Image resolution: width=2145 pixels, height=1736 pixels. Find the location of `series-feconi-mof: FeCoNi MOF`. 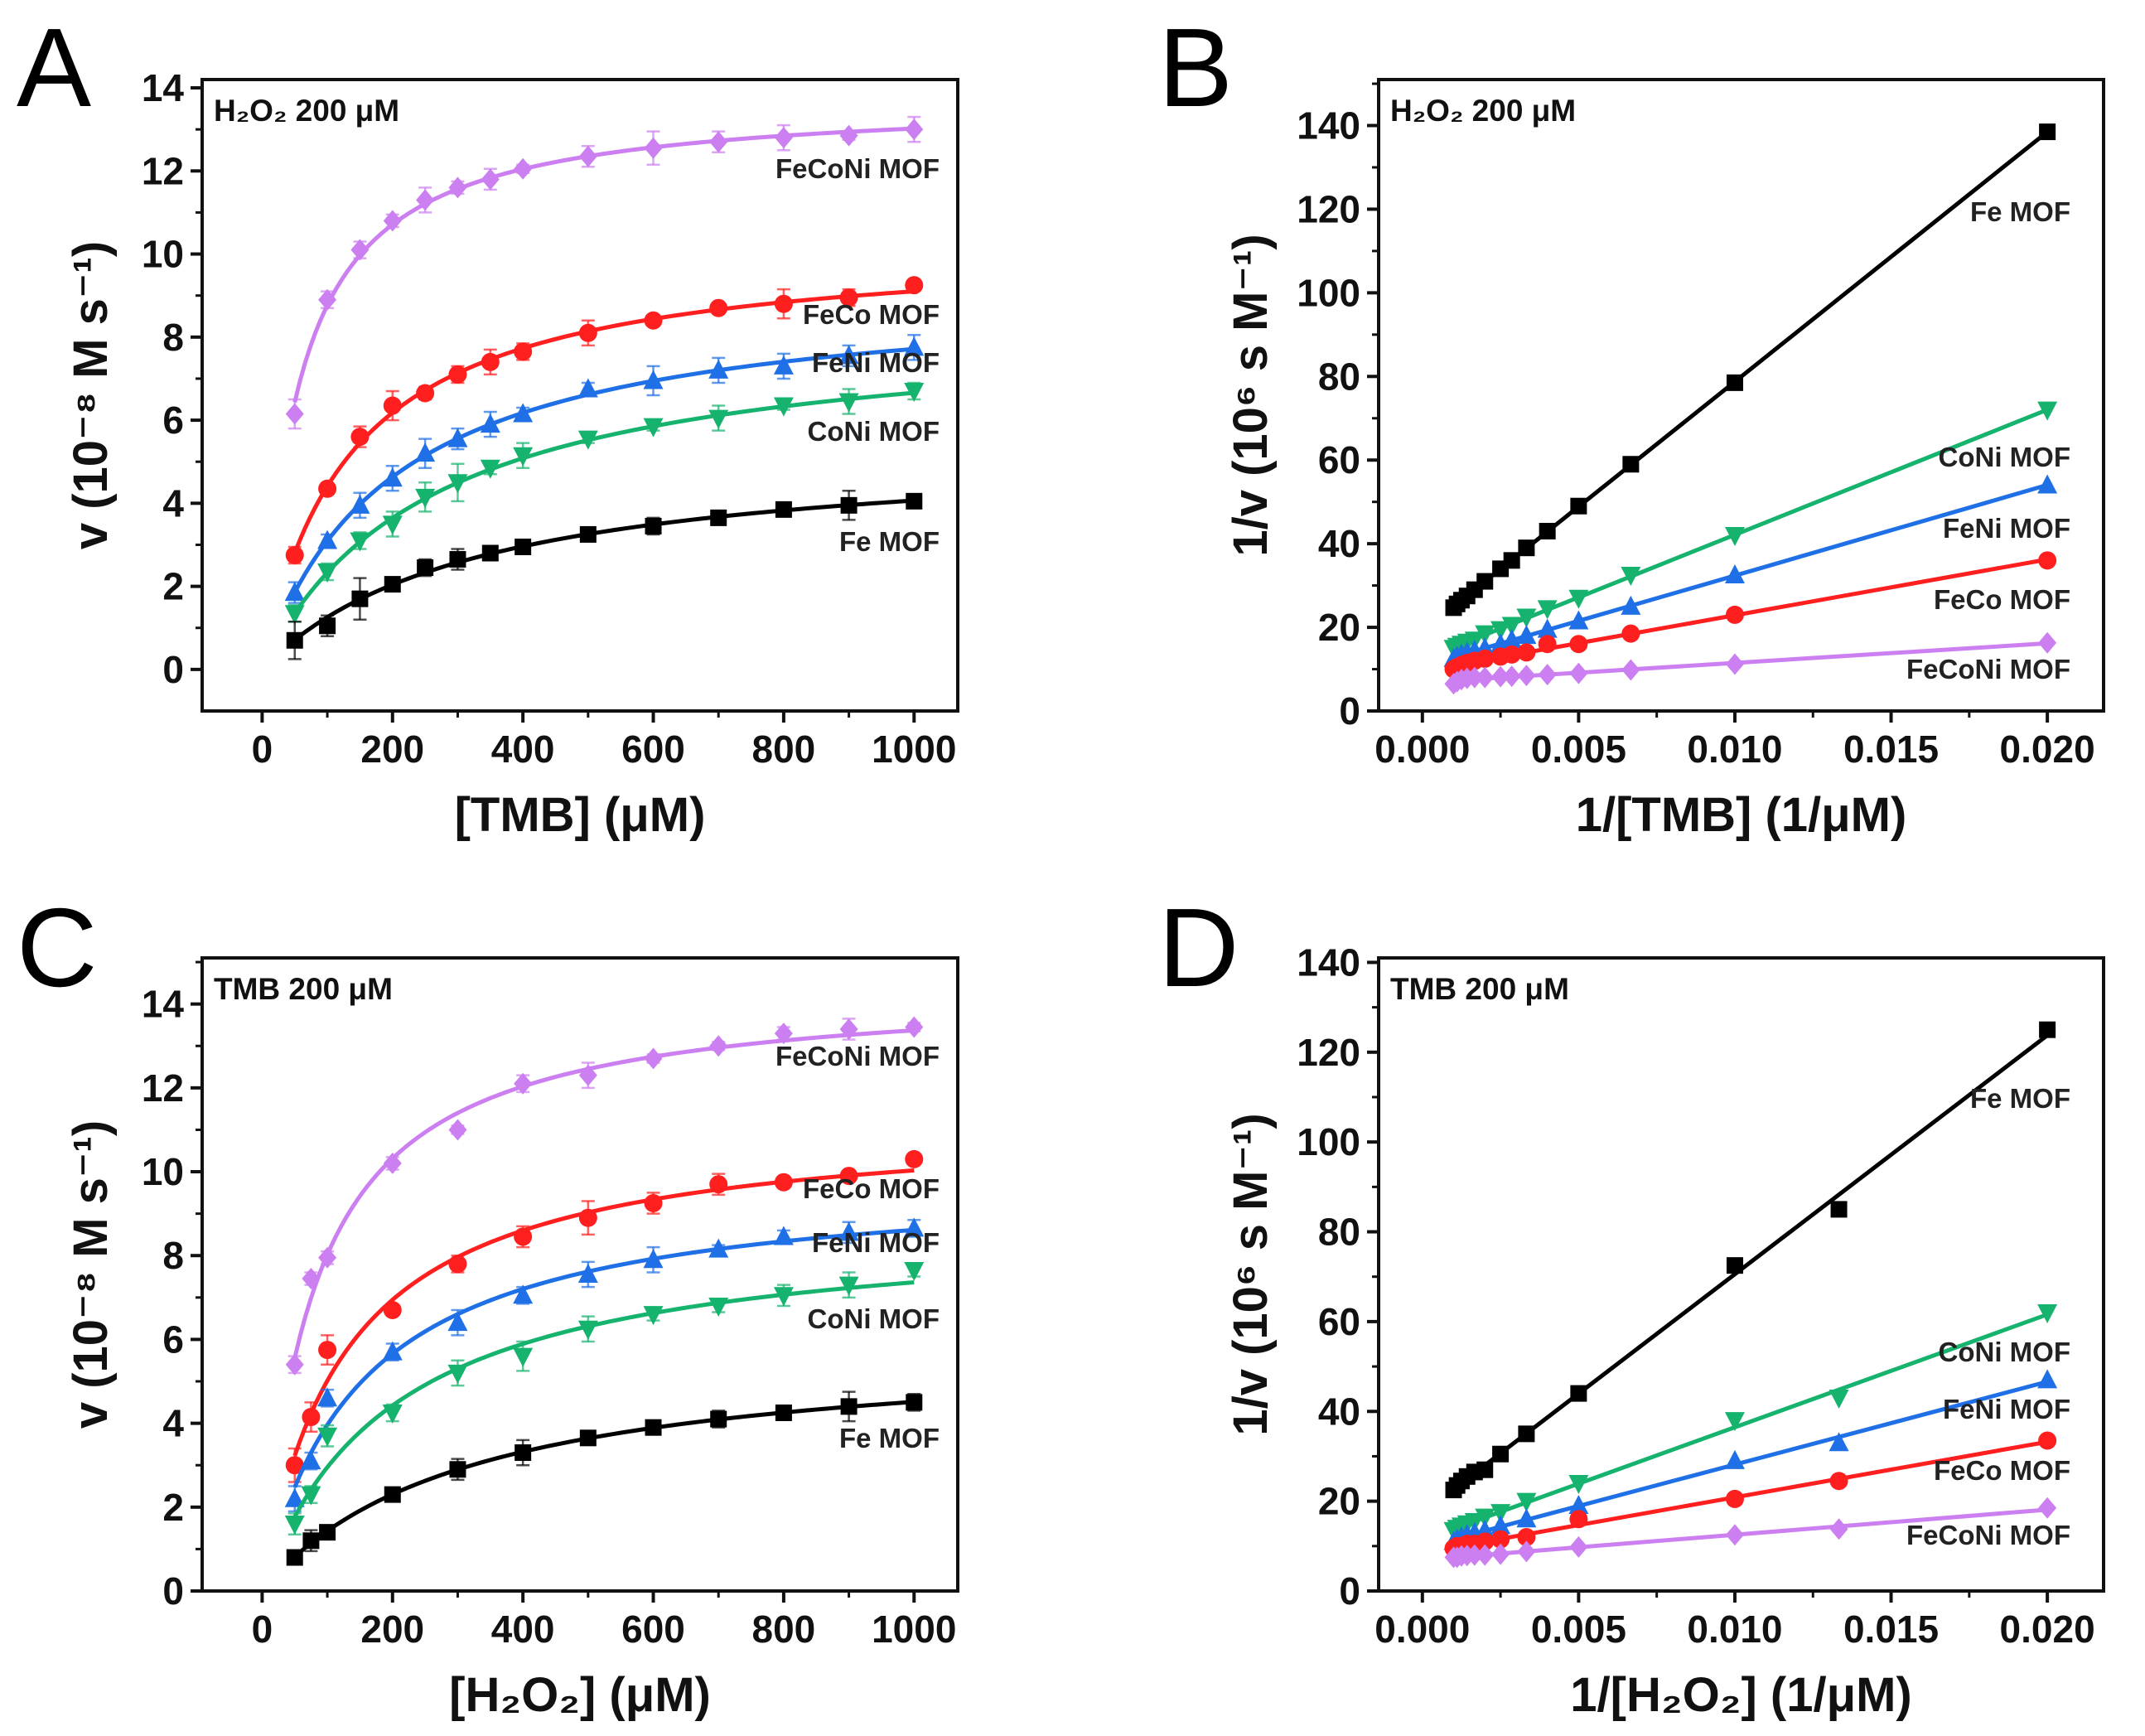

series-feconi-mof: FeCoNi MOF is located at coordinates (1757, 1533).